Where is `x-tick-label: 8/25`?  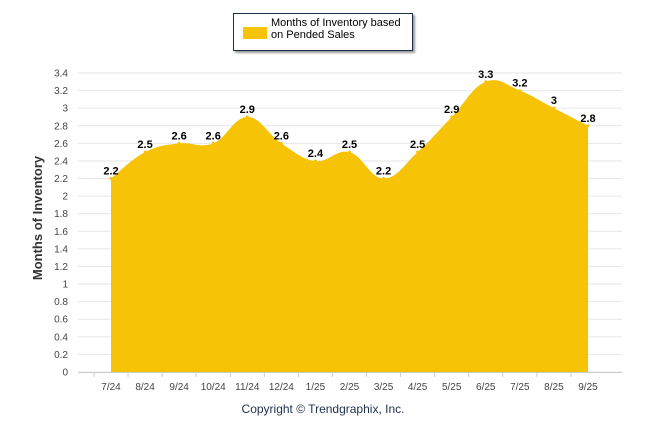
x-tick-label: 8/25 is located at coordinates (554, 387).